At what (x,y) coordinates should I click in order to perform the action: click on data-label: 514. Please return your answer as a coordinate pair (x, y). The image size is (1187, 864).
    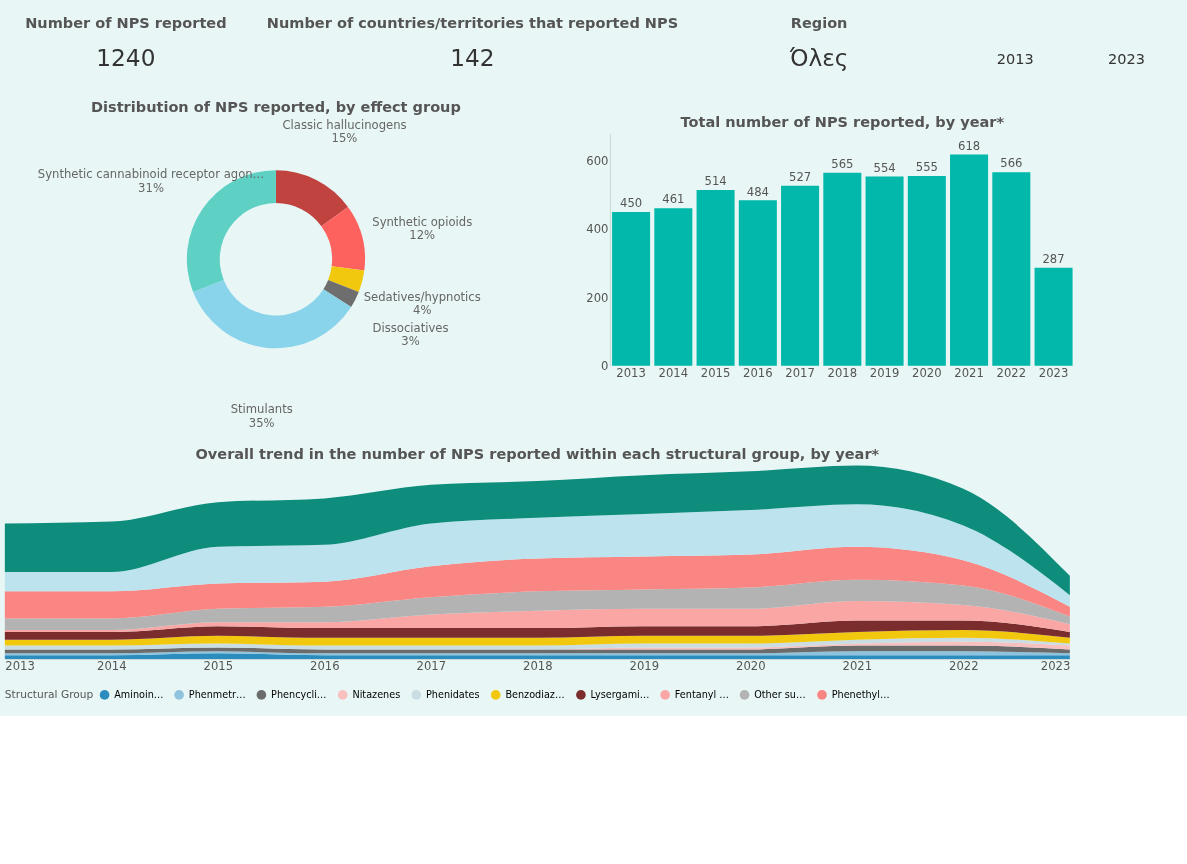
    Looking at the image, I should click on (715, 181).